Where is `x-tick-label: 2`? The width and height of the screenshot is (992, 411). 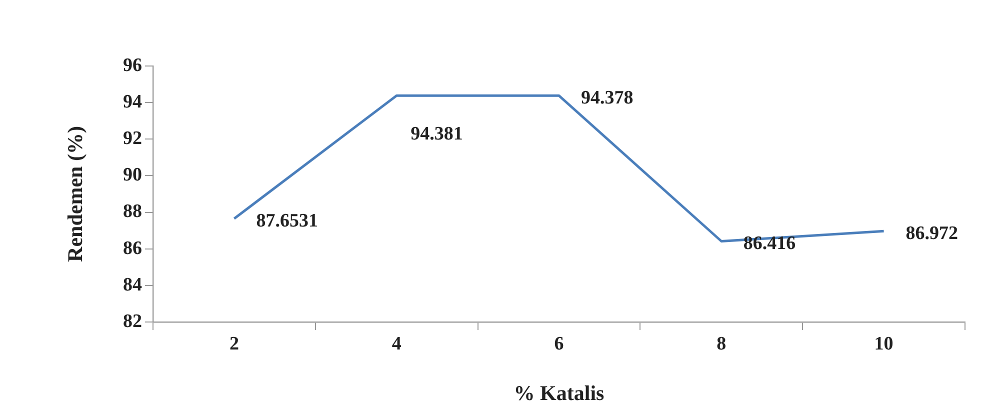
x-tick-label: 2 is located at coordinates (234, 343).